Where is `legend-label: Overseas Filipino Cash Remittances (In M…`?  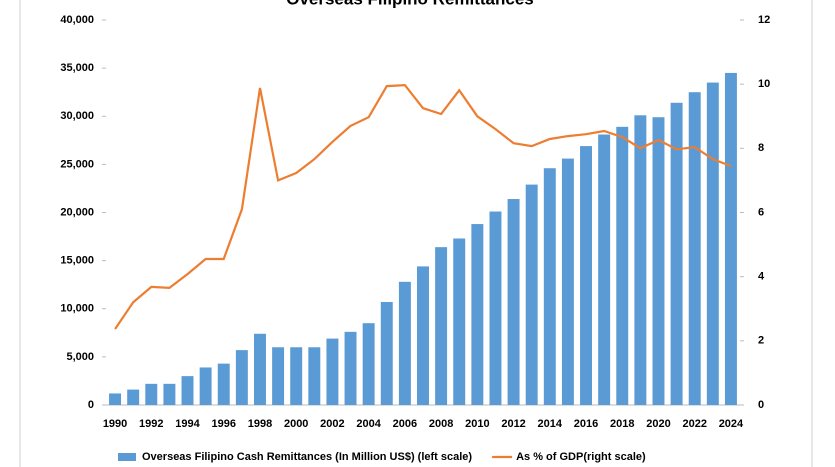
legend-label: Overseas Filipino Cash Remittances (In M… is located at coordinates (307, 457).